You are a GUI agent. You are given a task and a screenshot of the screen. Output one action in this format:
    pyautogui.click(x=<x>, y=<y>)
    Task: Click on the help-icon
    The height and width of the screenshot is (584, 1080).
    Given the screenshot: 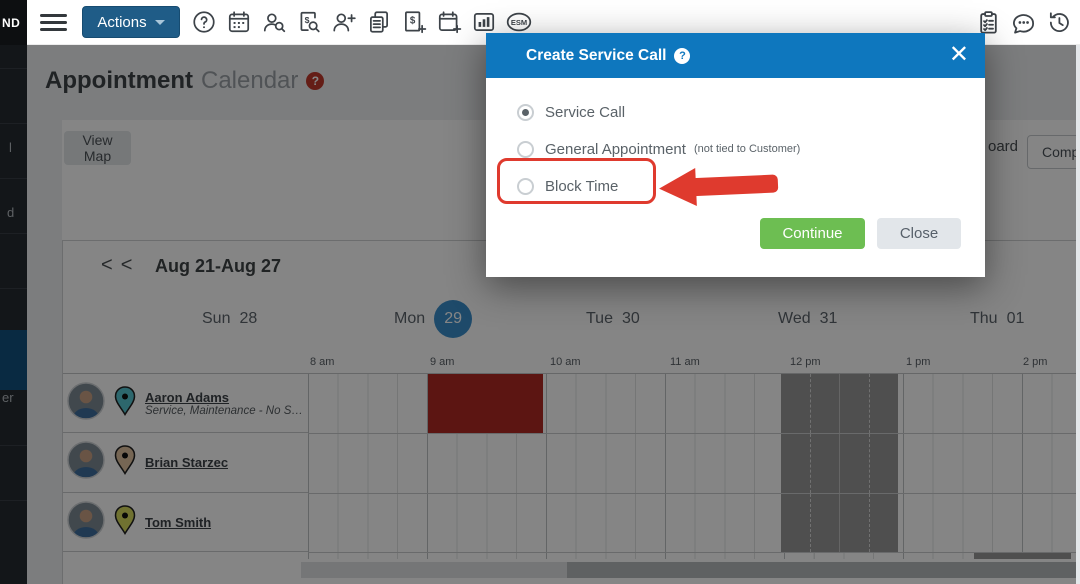 What is the action you would take?
    pyautogui.click(x=204, y=22)
    